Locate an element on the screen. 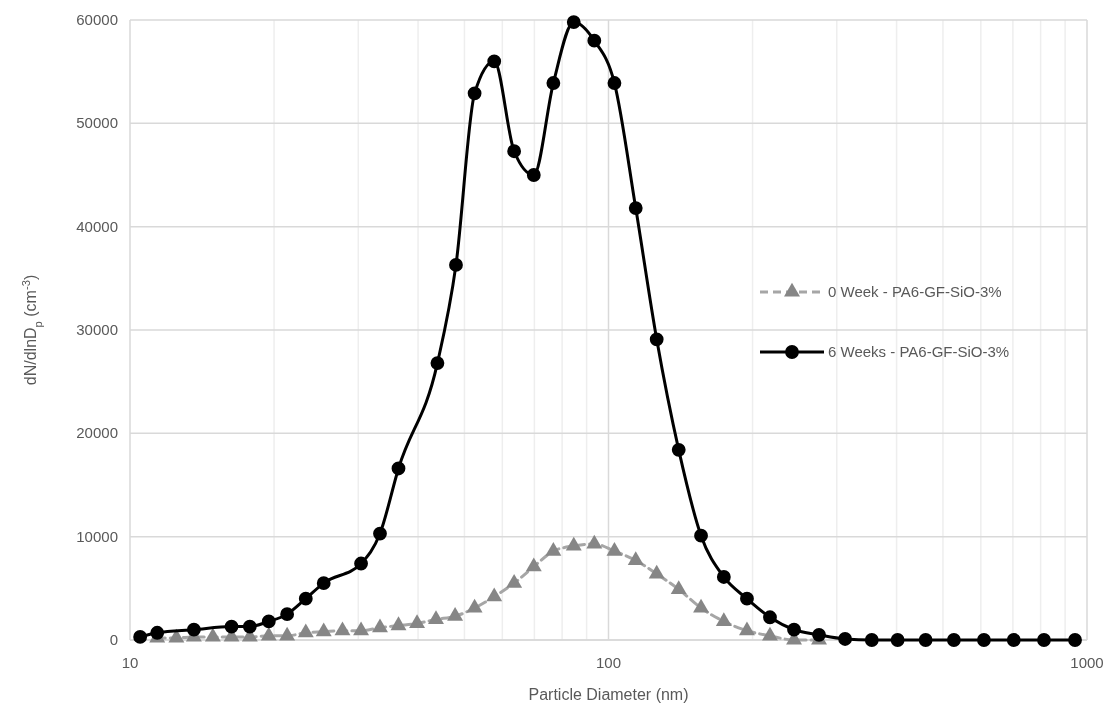  legend-label: 6 Weeks - PA6-GF-SiO-3% is located at coordinates (919, 351).